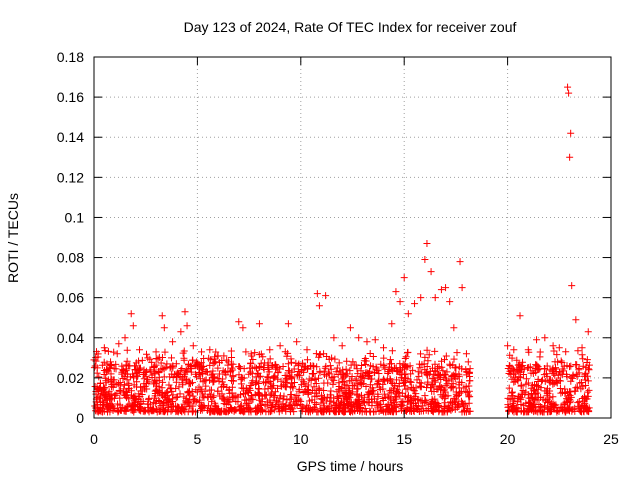 The height and width of the screenshot is (480, 640). Describe the element at coordinates (70, 378) in the screenshot. I see `y-tick-label: 0.02` at that location.